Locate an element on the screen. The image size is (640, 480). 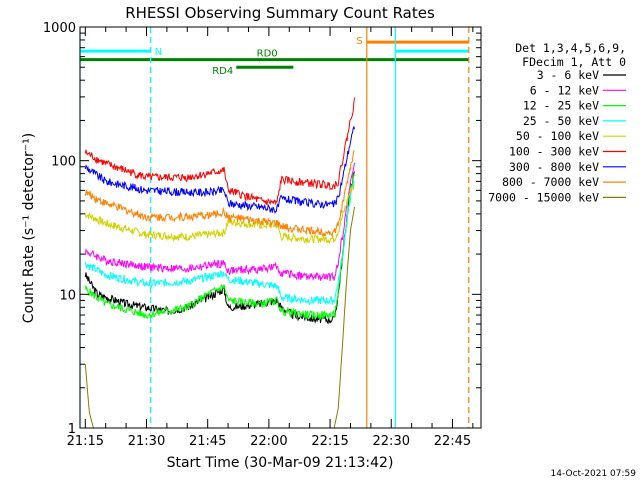
y-tick-label-3: 1000 is located at coordinates (59, 28).